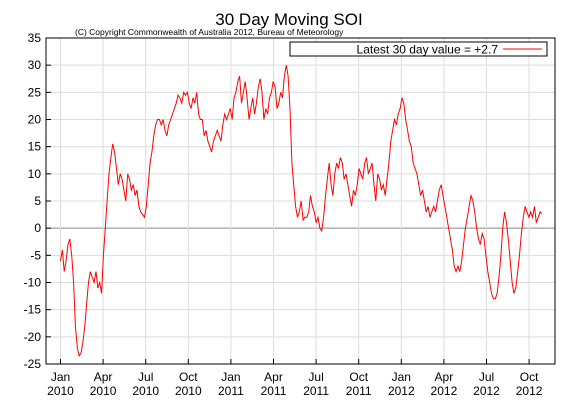 The width and height of the screenshot is (576, 403). Describe the element at coordinates (35, 120) in the screenshot. I see `y-tick-label: 20` at that location.